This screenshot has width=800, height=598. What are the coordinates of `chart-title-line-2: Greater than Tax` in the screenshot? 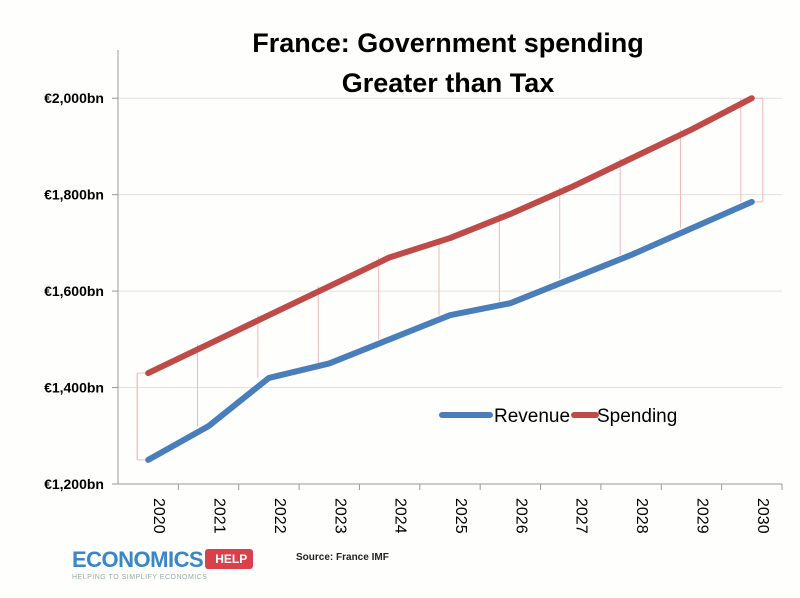 It's located at (448, 83).